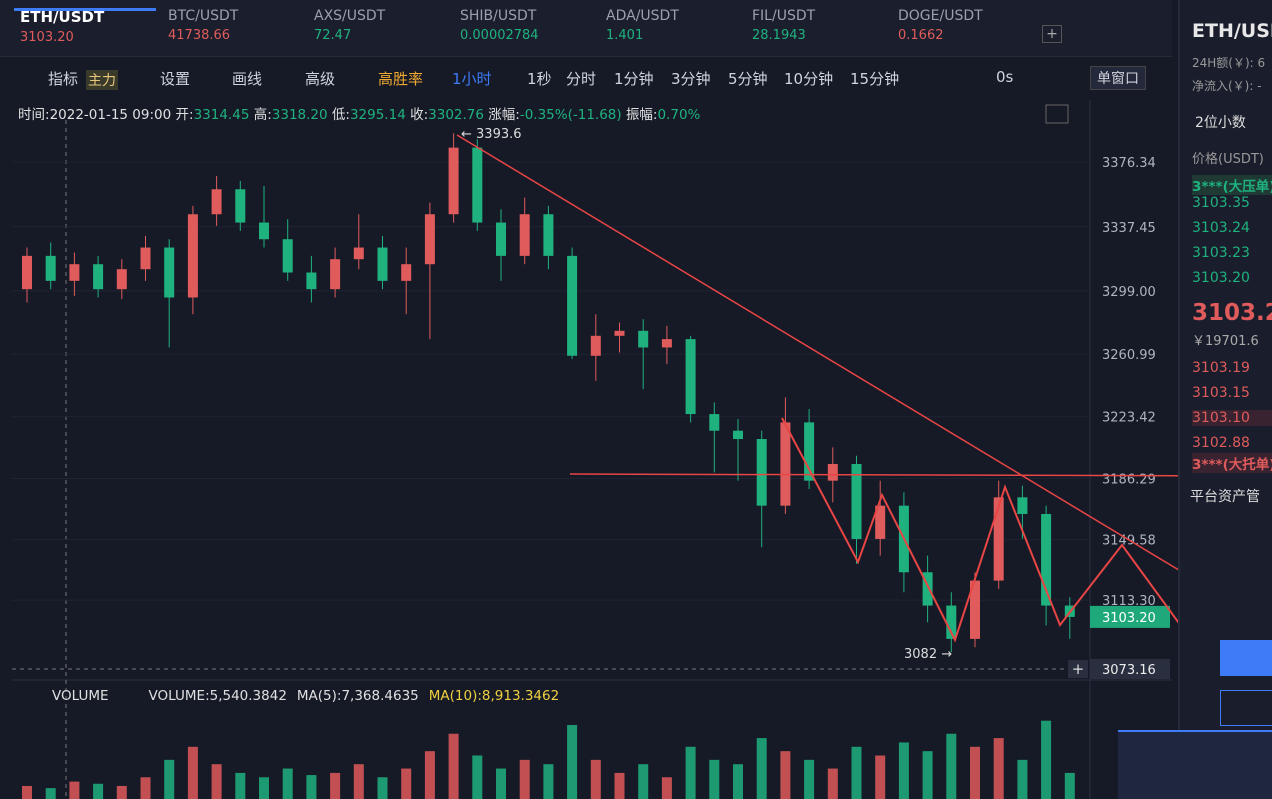  I want to click on toolbar-item: 分时, so click(581, 79).